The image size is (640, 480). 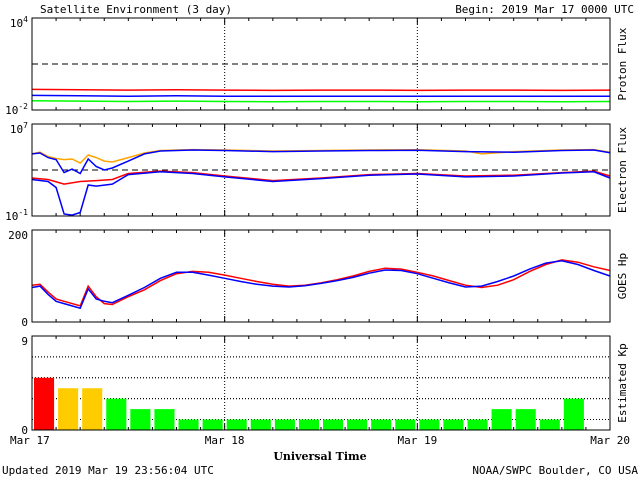 I want to click on x-tick-label: Mar 18, so click(x=225, y=440).